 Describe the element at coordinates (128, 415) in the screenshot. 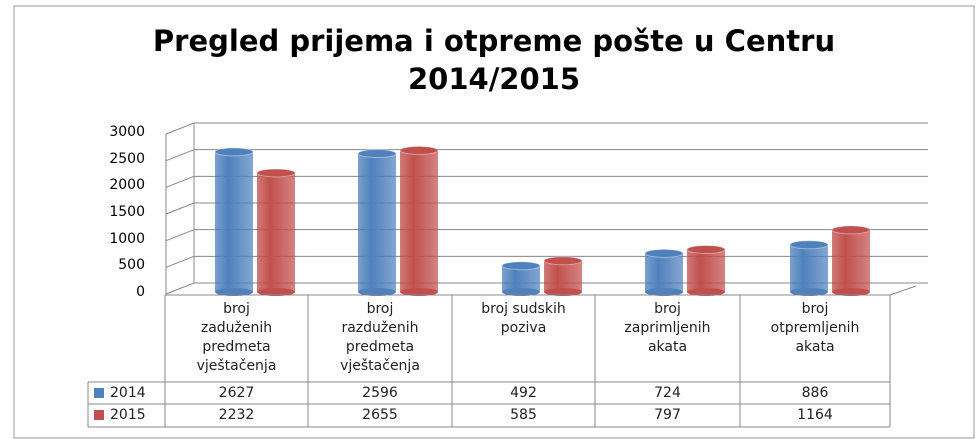

I see `legend-label: 2015` at that location.